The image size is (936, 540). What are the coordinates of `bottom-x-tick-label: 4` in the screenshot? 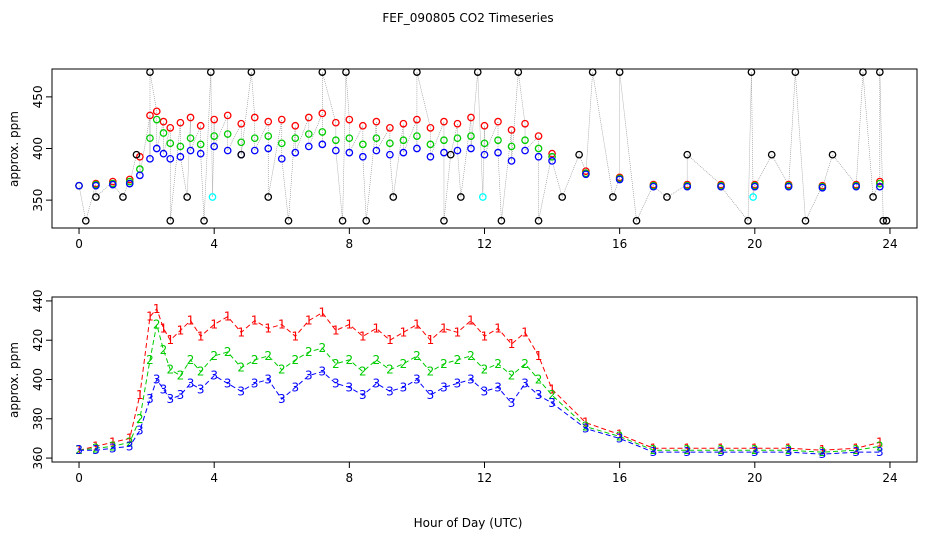 It's located at (214, 478).